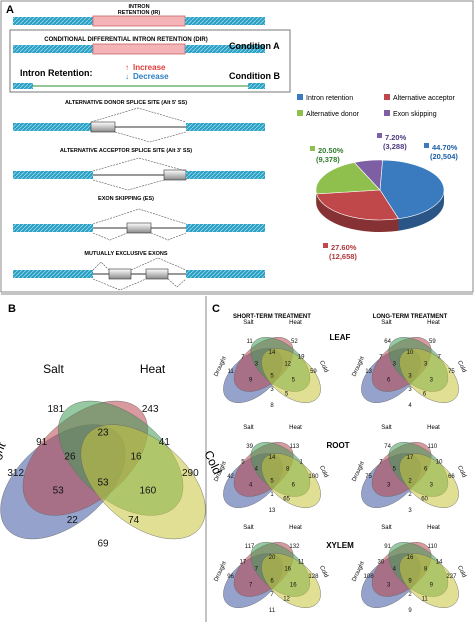 The height and width of the screenshot is (623, 474). I want to click on ir-label-2: RETENTION (IR), so click(139, 13).